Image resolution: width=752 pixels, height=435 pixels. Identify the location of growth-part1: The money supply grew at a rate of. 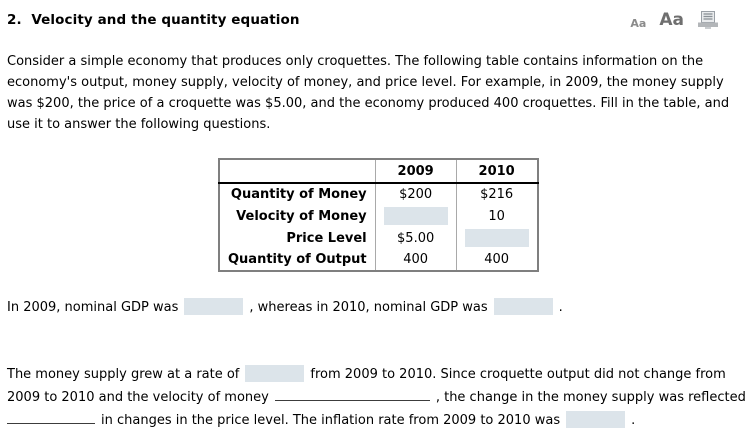
(123, 374).